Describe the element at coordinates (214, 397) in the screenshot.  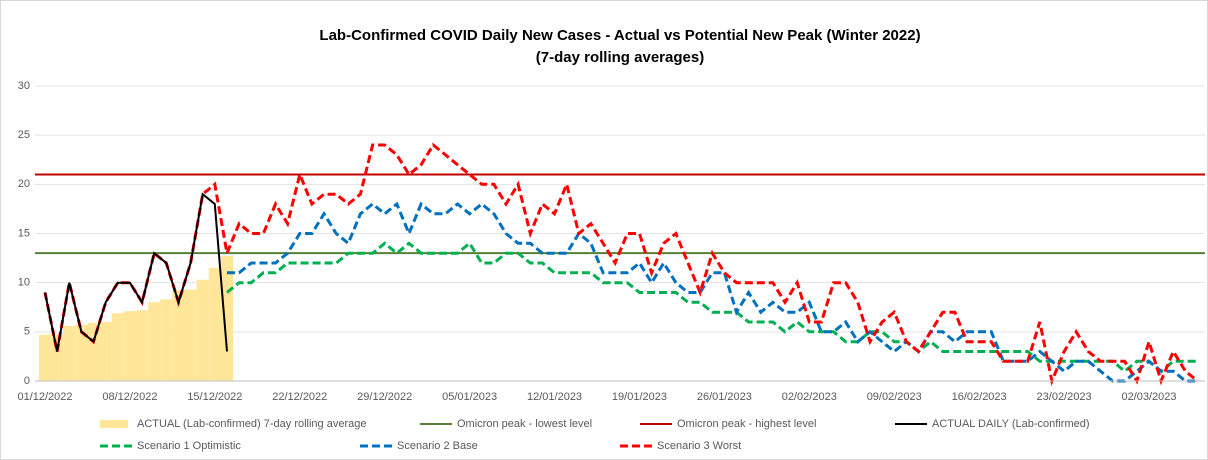
I see `x-tick-label: 15/12/2022` at that location.